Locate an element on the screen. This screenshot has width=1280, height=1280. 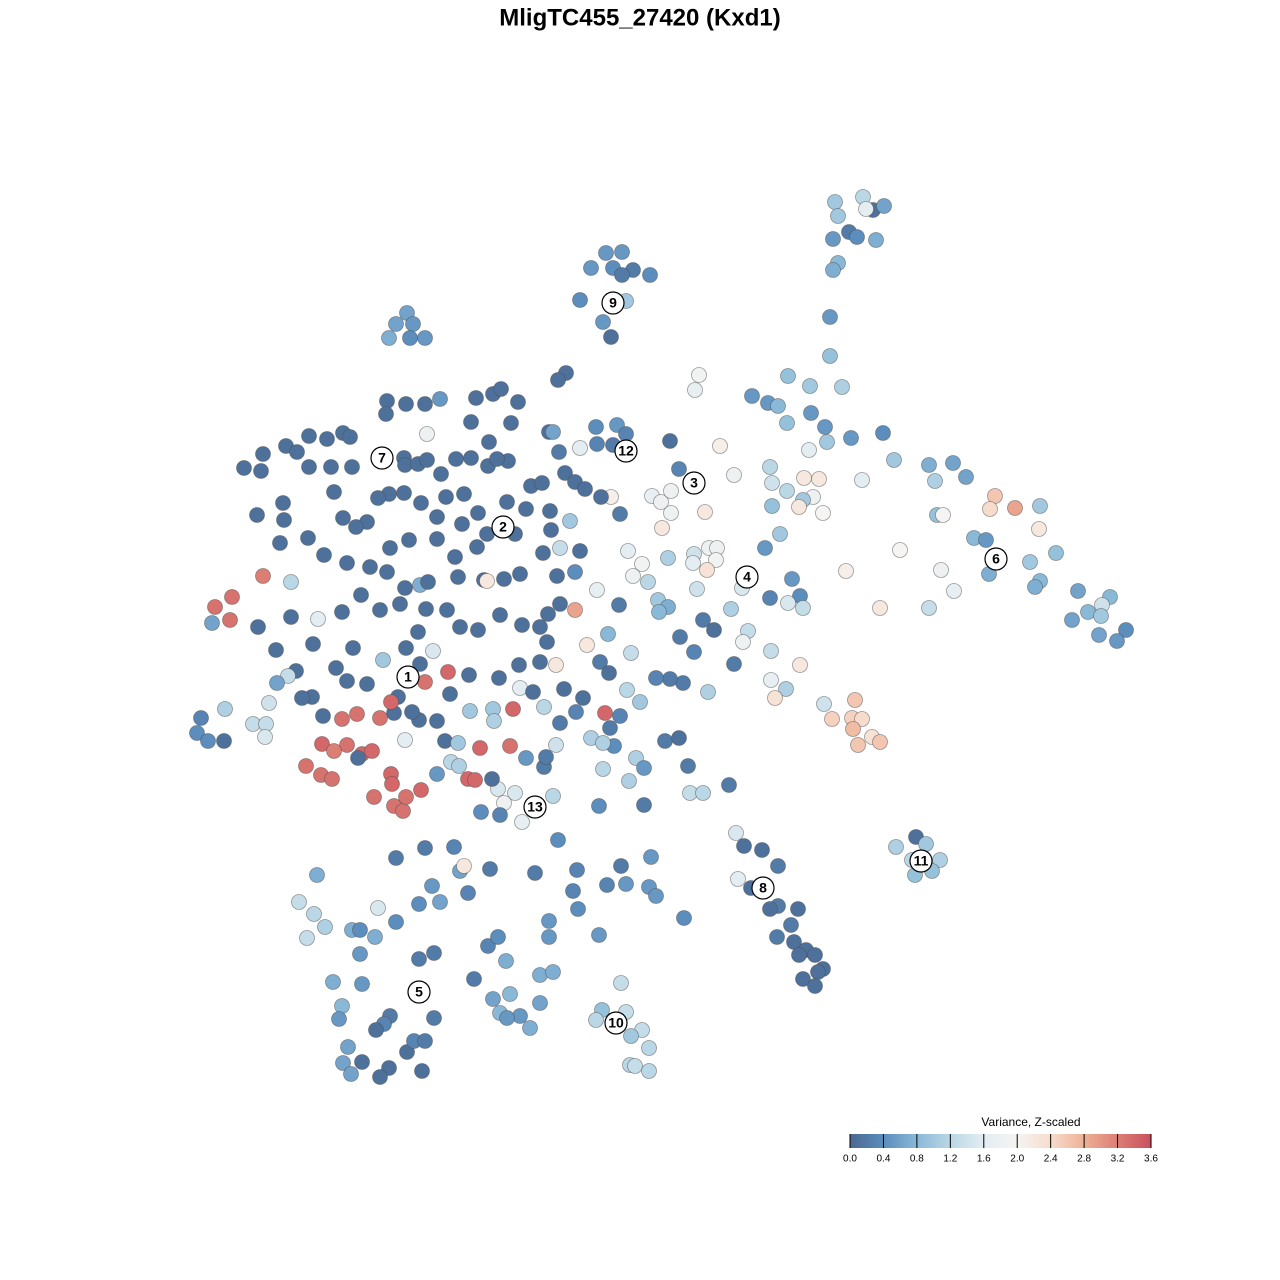
colorbar-tick-label: 1.2 is located at coordinates (950, 1159).